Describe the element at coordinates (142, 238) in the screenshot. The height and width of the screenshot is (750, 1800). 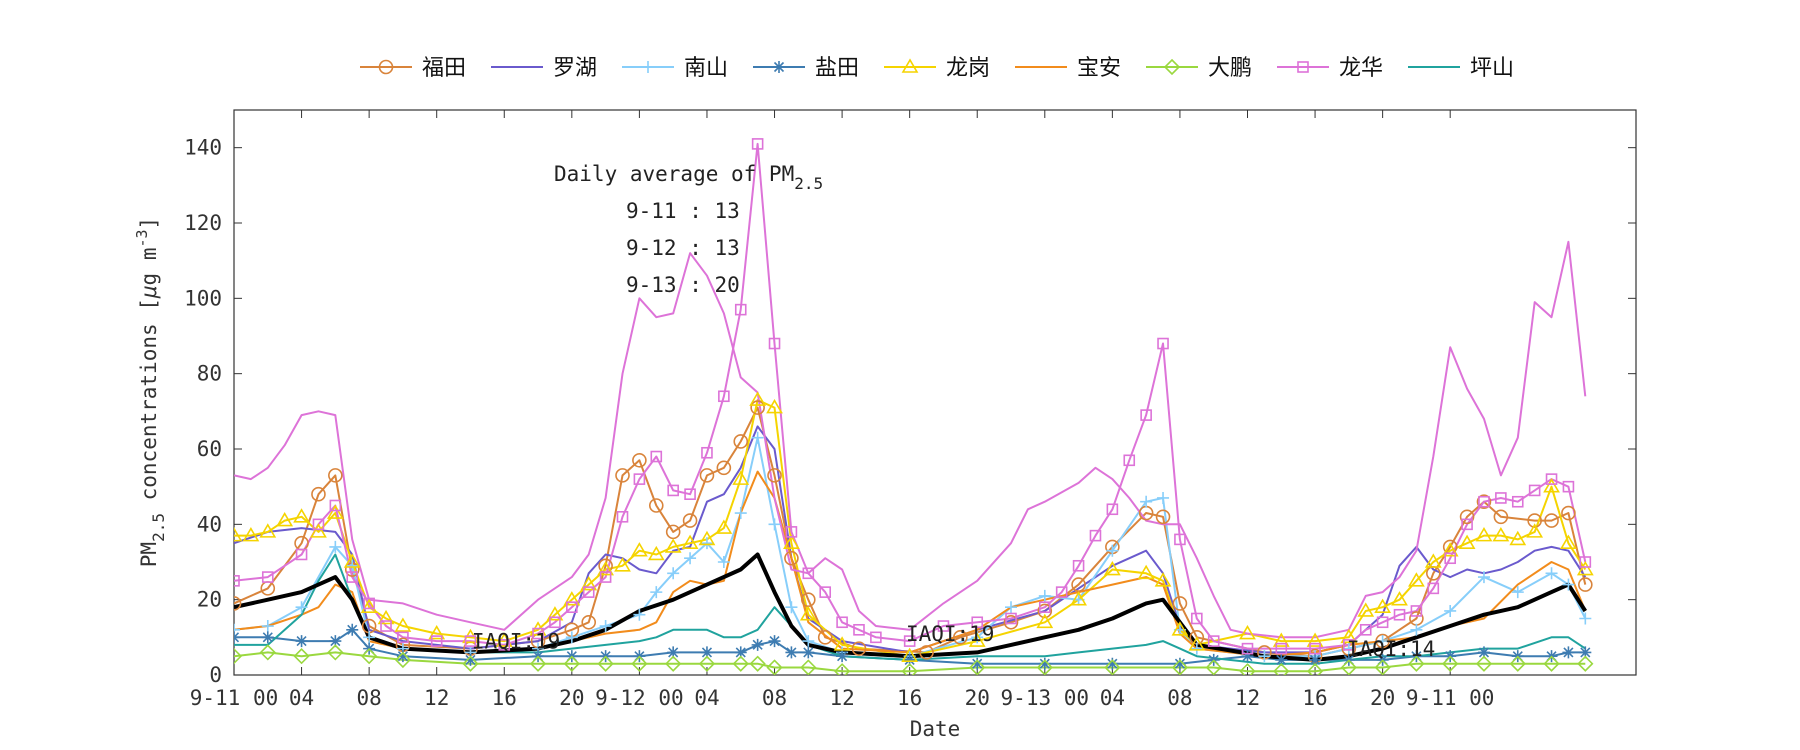
I see `y-axis-label-sup: -3` at that location.